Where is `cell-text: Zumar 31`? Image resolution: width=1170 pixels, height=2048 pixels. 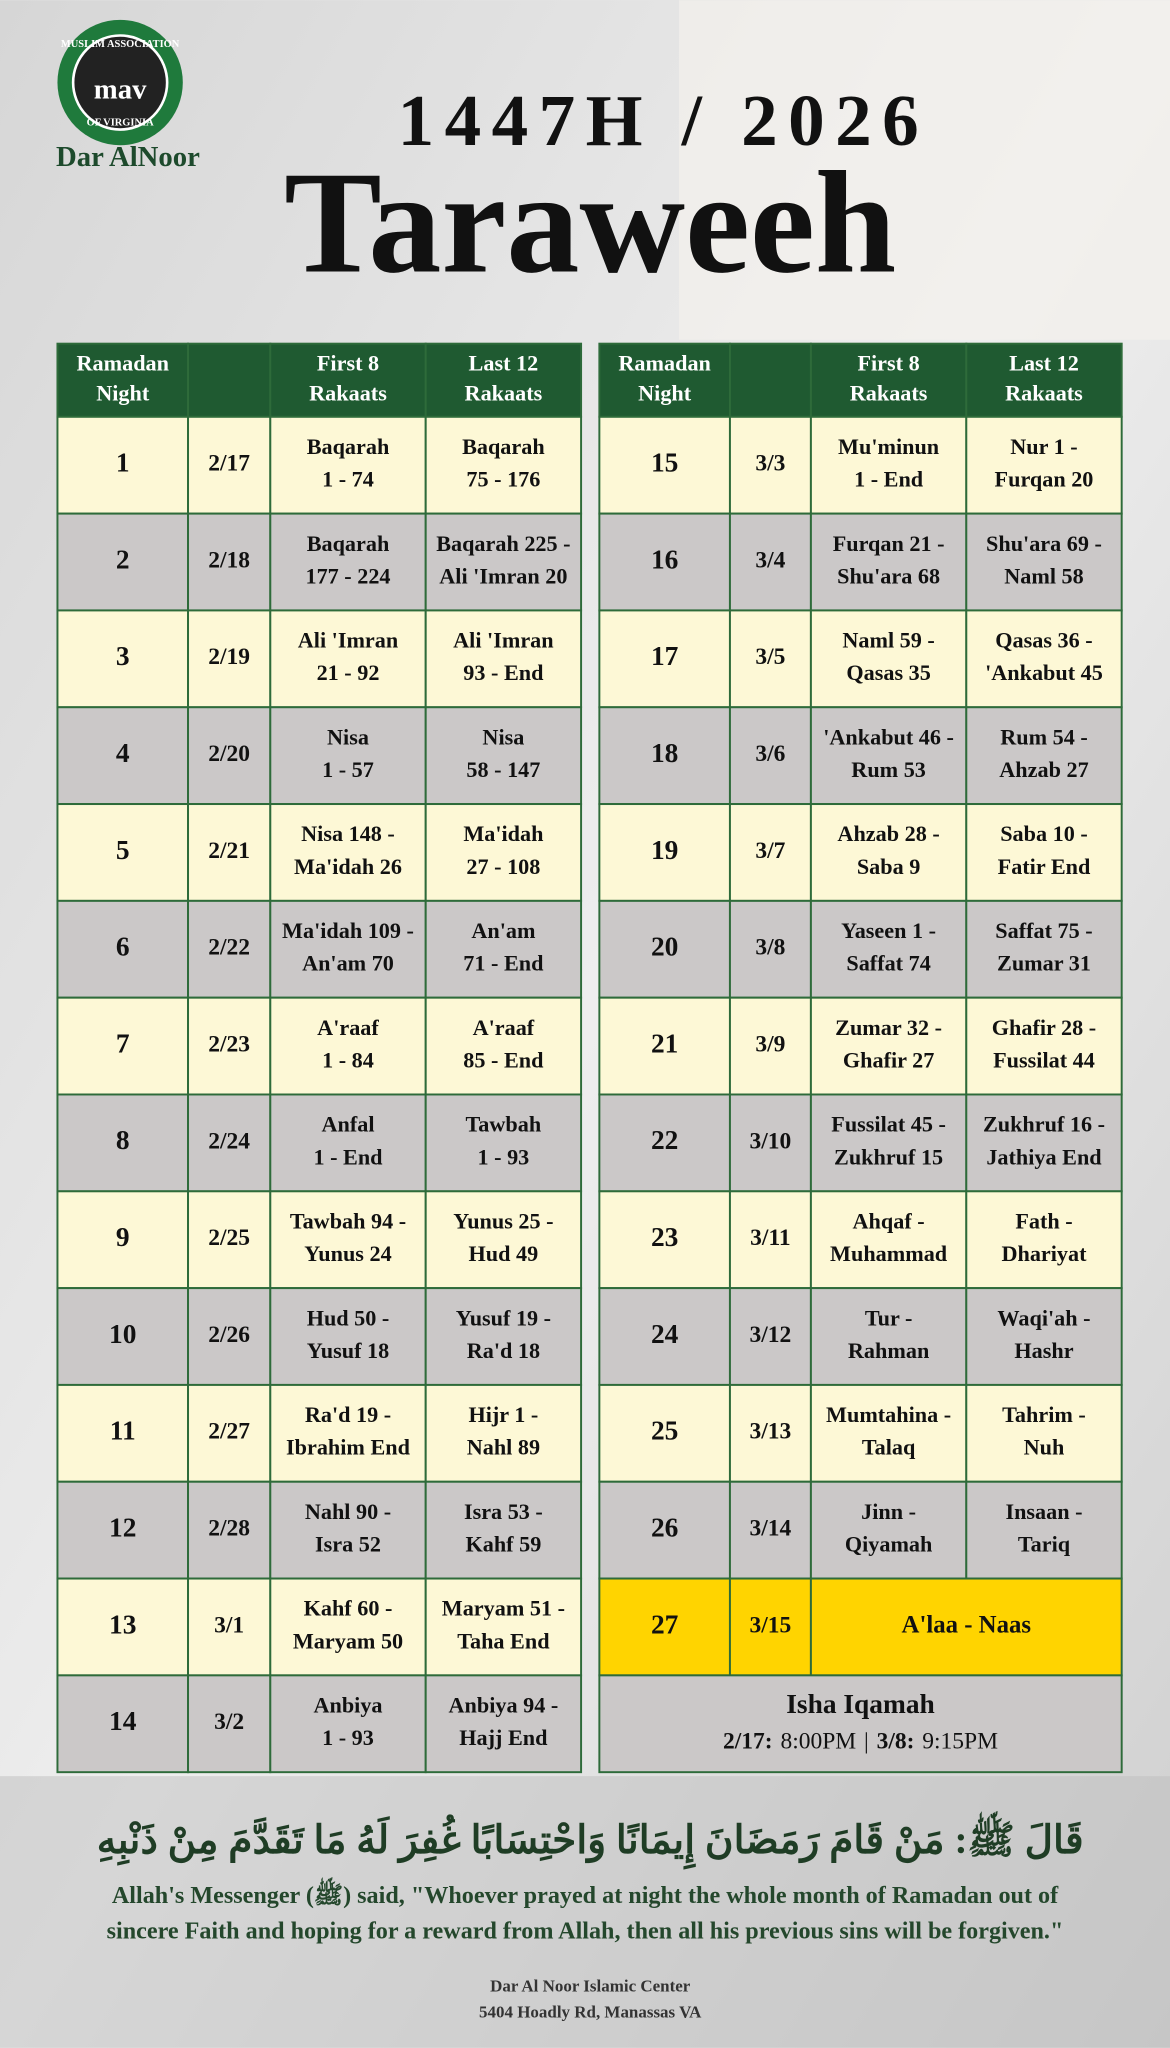
cell-text: Zumar 31 is located at coordinates (1044, 963).